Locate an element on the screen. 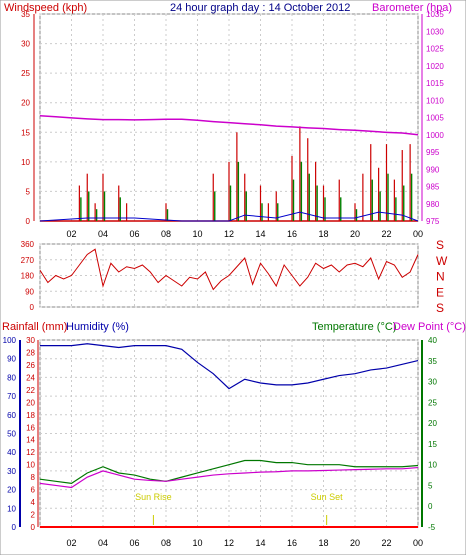 The height and width of the screenshot is (555, 466). humidity-tick-label: 100 is located at coordinates (10, 340).